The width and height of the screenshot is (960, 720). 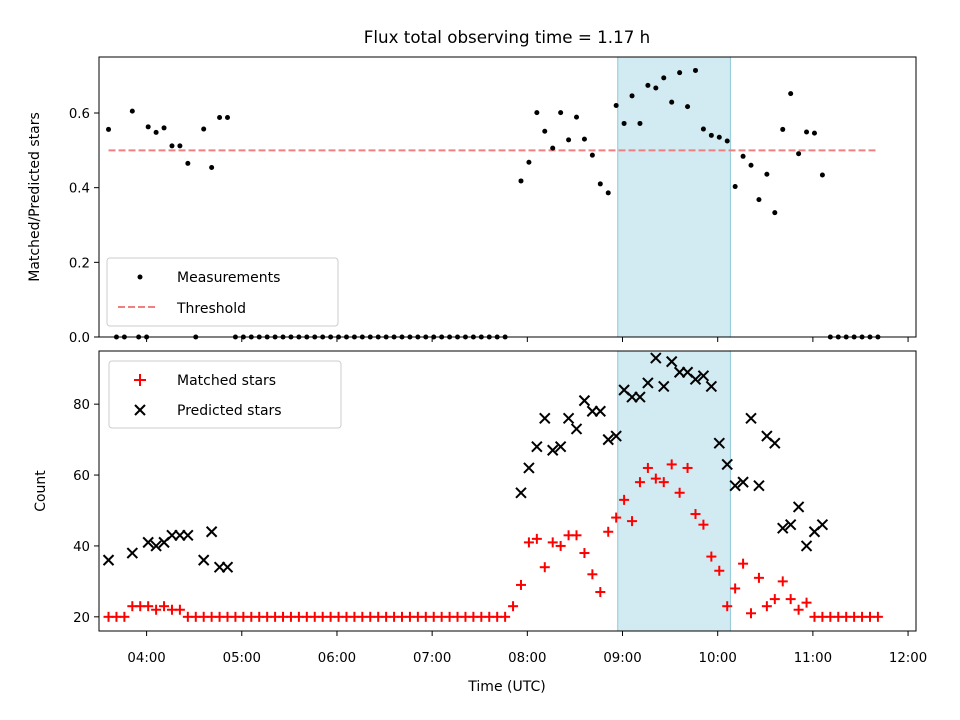 I want to click on y-tick-label: 0.6, so click(x=79, y=114).